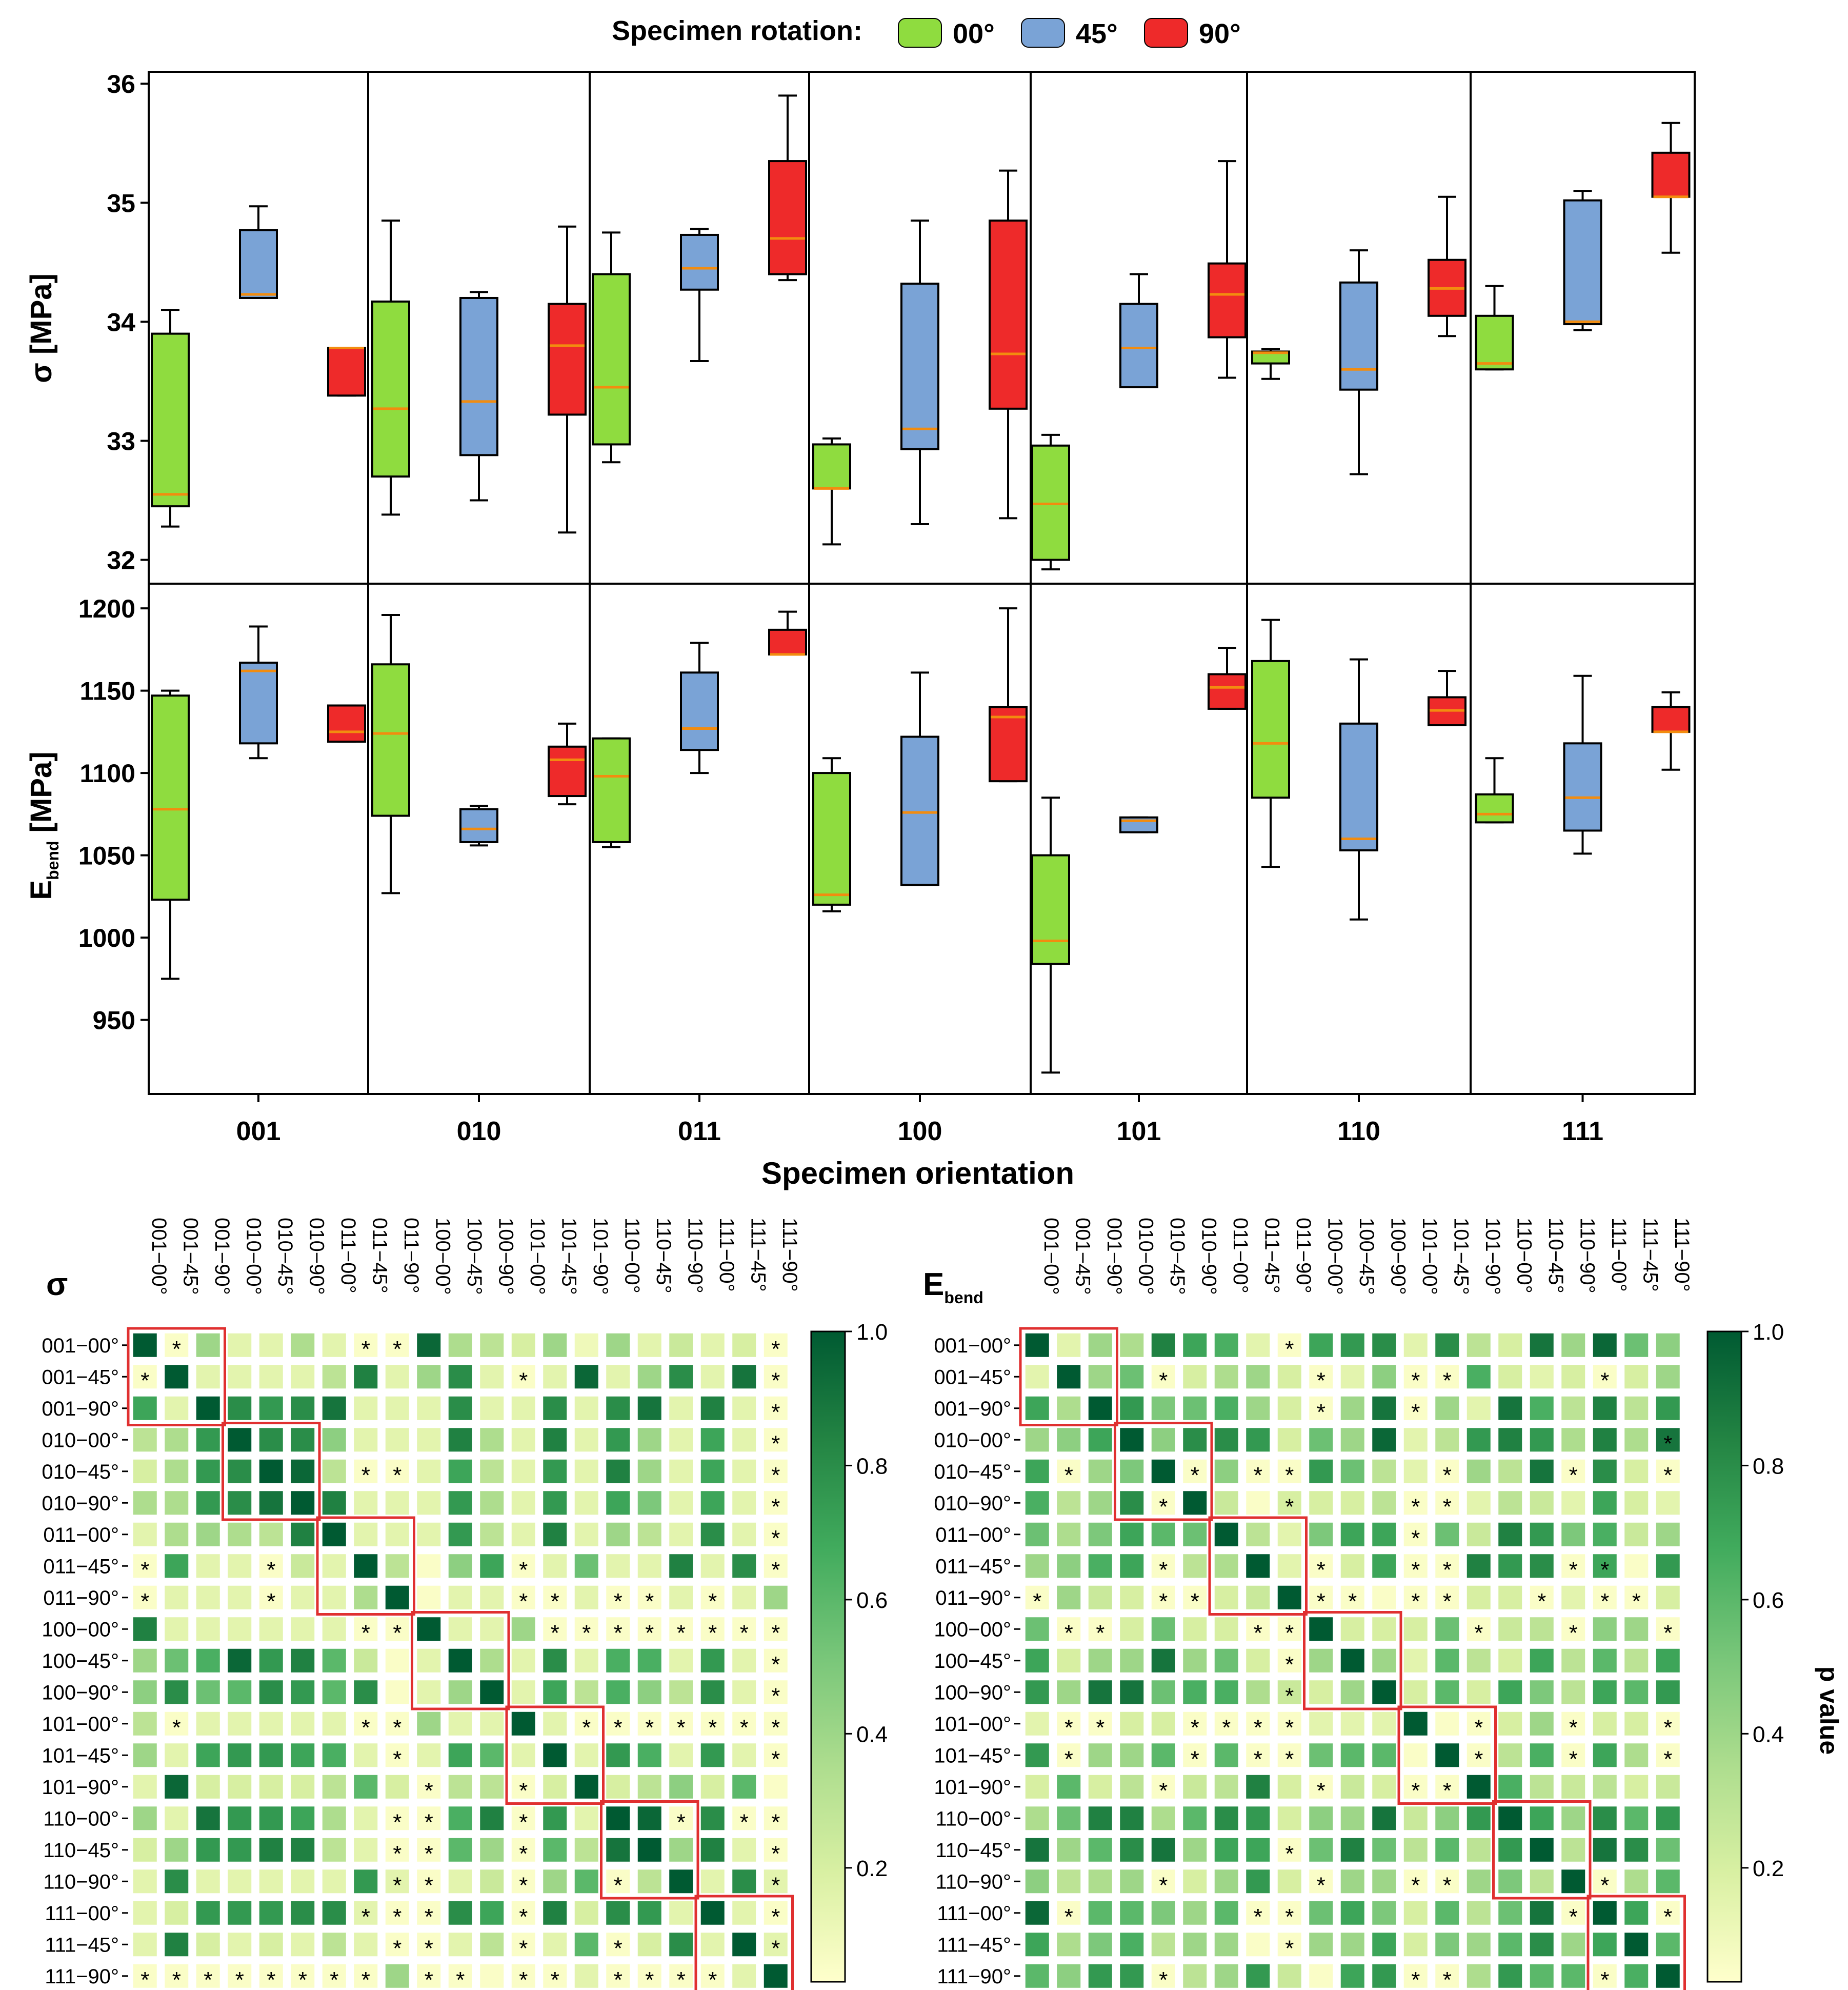 This screenshot has height=1990, width=1848. Describe the element at coordinates (1068, 1376) in the screenshot. I see `group-highlight` at that location.